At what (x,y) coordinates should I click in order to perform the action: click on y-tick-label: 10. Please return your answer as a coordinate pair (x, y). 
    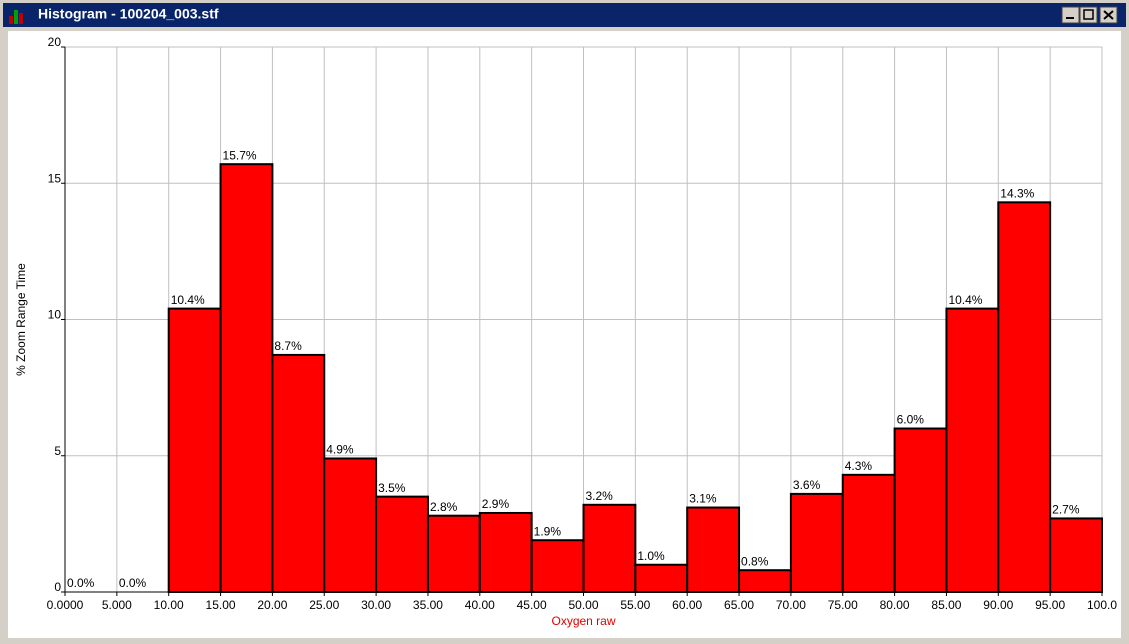
    Looking at the image, I should click on (55, 315).